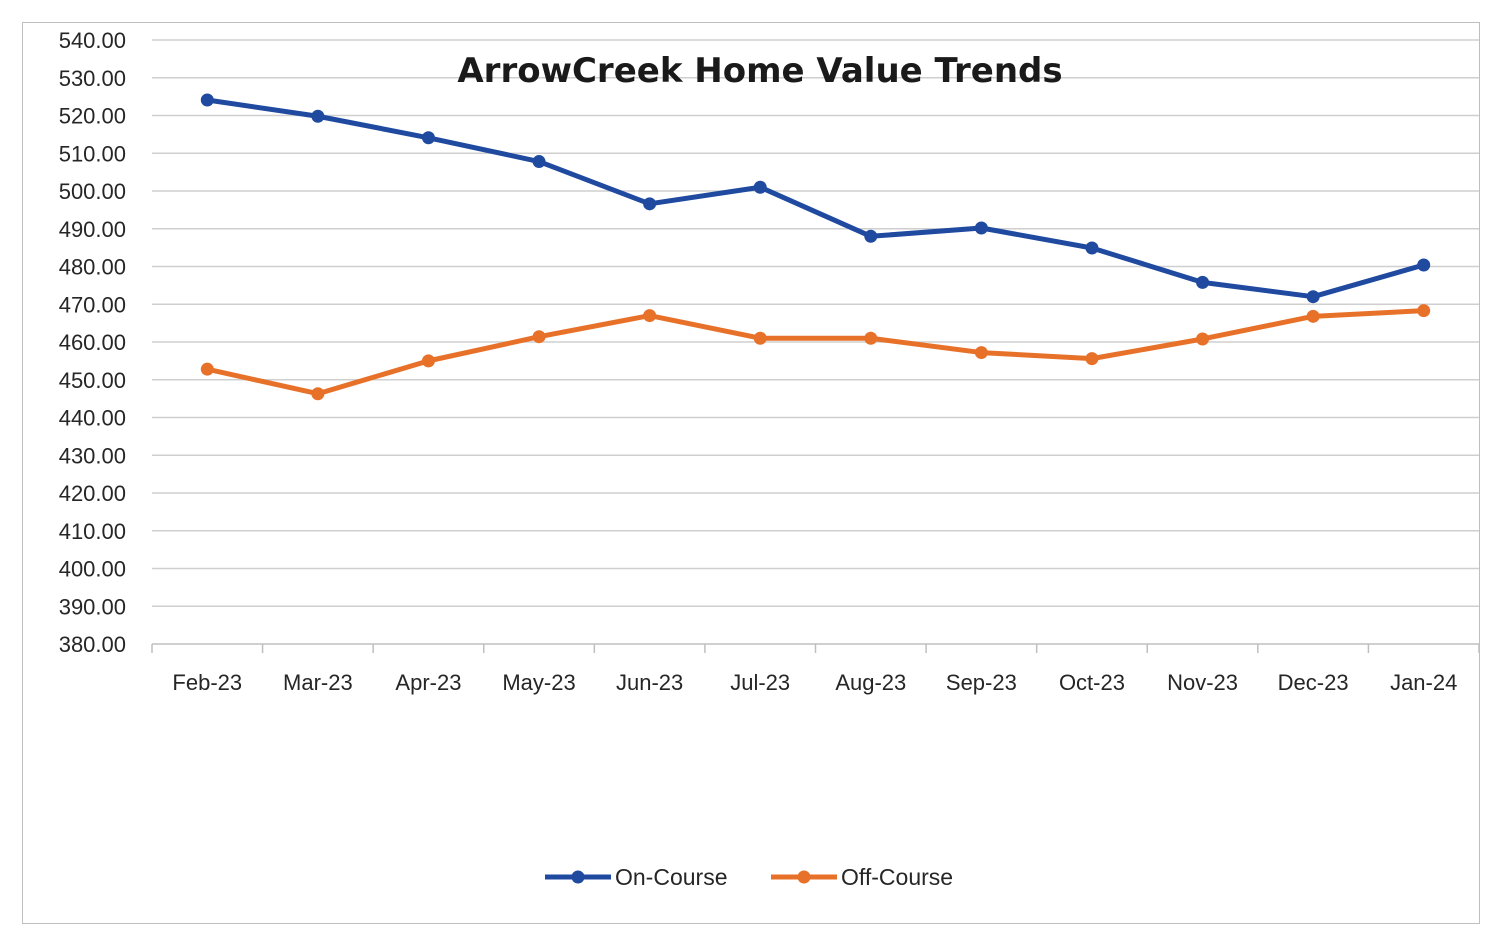 This screenshot has width=1500, height=939. What do you see at coordinates (92, 78) in the screenshot?
I see `y-tick-label: 530.00` at bounding box center [92, 78].